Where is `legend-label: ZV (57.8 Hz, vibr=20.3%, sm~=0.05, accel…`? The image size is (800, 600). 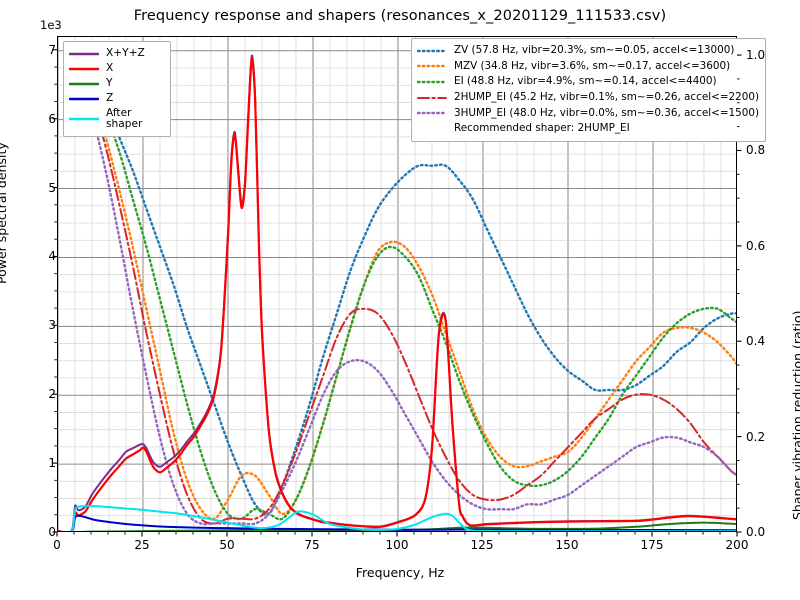 legend-label: ZV (57.8 Hz, vibr=20.3%, sm~=0.05, accel… is located at coordinates (594, 50).